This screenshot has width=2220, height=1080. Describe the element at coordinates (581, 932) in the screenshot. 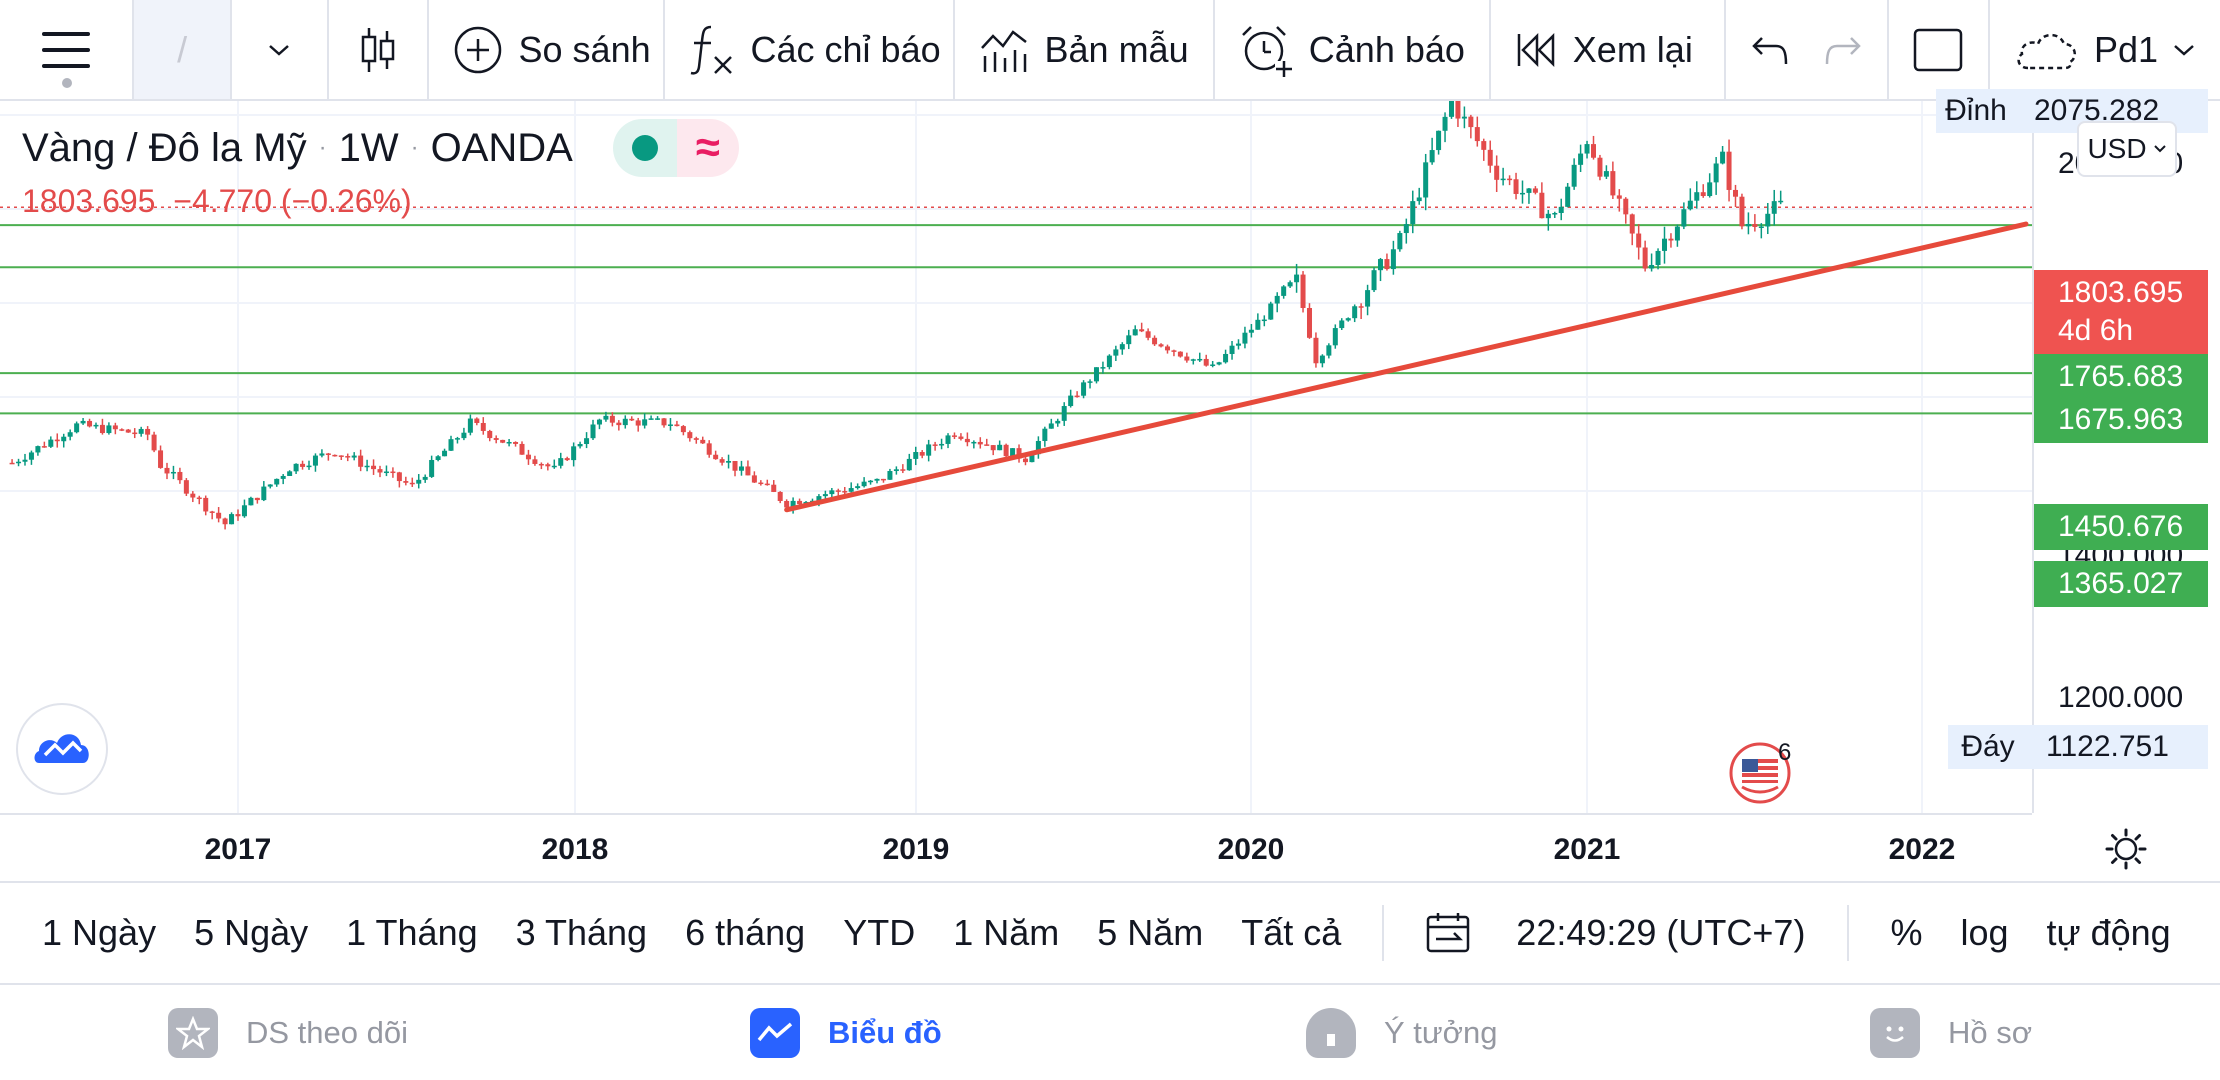

I see `range-3m: 3 Tháng` at that location.